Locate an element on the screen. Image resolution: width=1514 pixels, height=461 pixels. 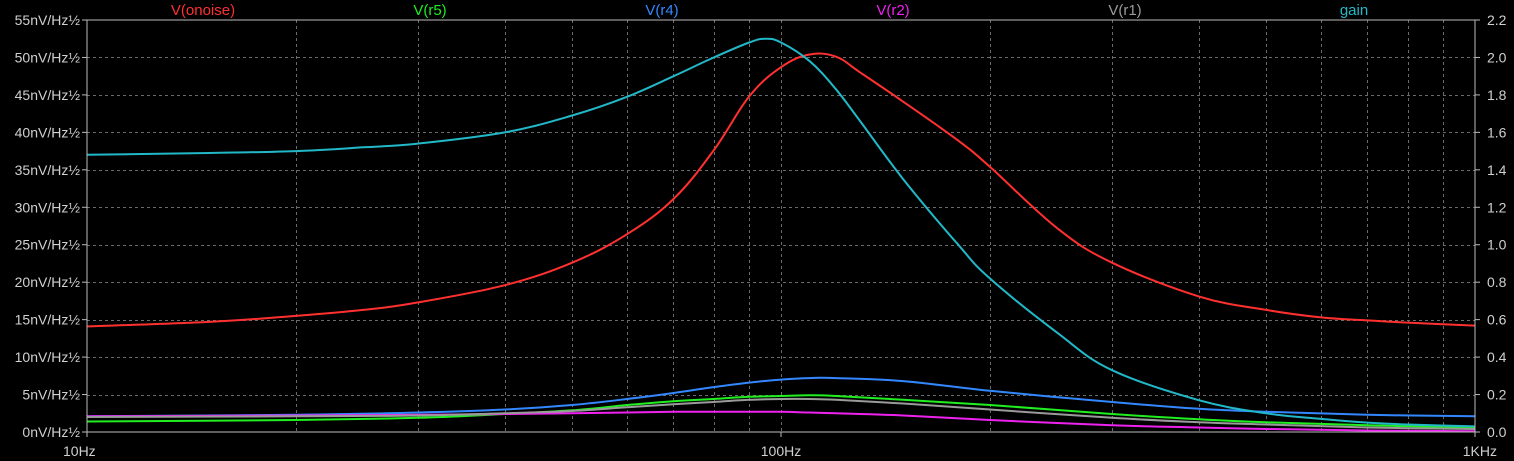
right-axis: 0.0 0.2 0.4 0.6 0.8 1.0 1.2 1.4 1.6 1.8 2.0 2.2 is located at coordinates (1491, 226).